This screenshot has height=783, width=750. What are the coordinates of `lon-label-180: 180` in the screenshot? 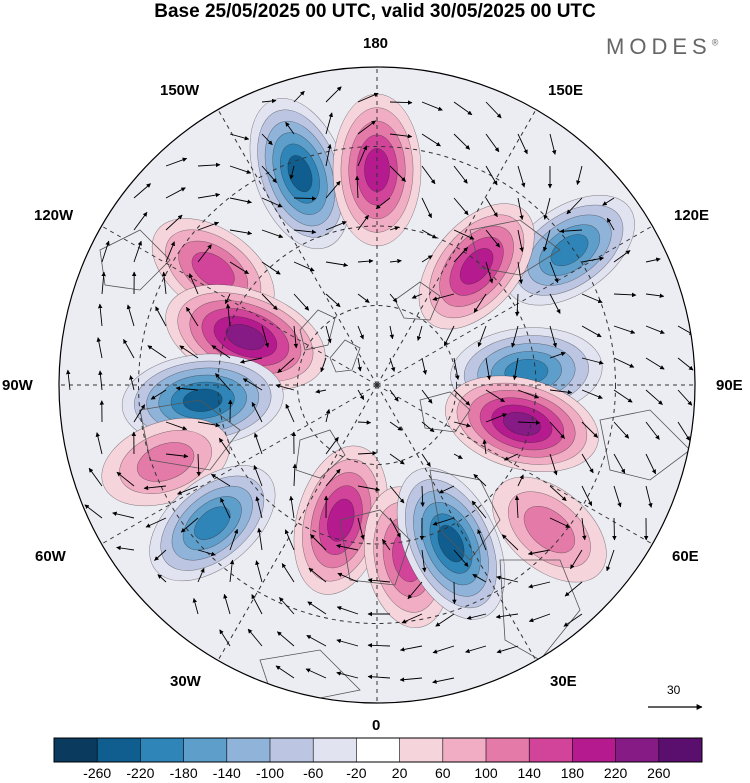 It's located at (376, 43).